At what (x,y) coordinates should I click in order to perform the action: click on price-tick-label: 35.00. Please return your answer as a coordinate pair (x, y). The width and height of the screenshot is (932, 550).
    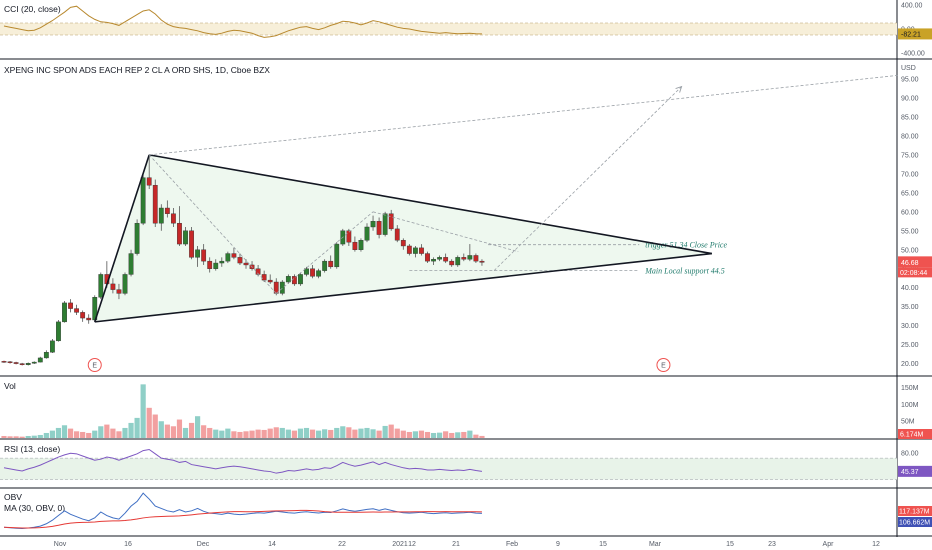
    Looking at the image, I should click on (910, 307).